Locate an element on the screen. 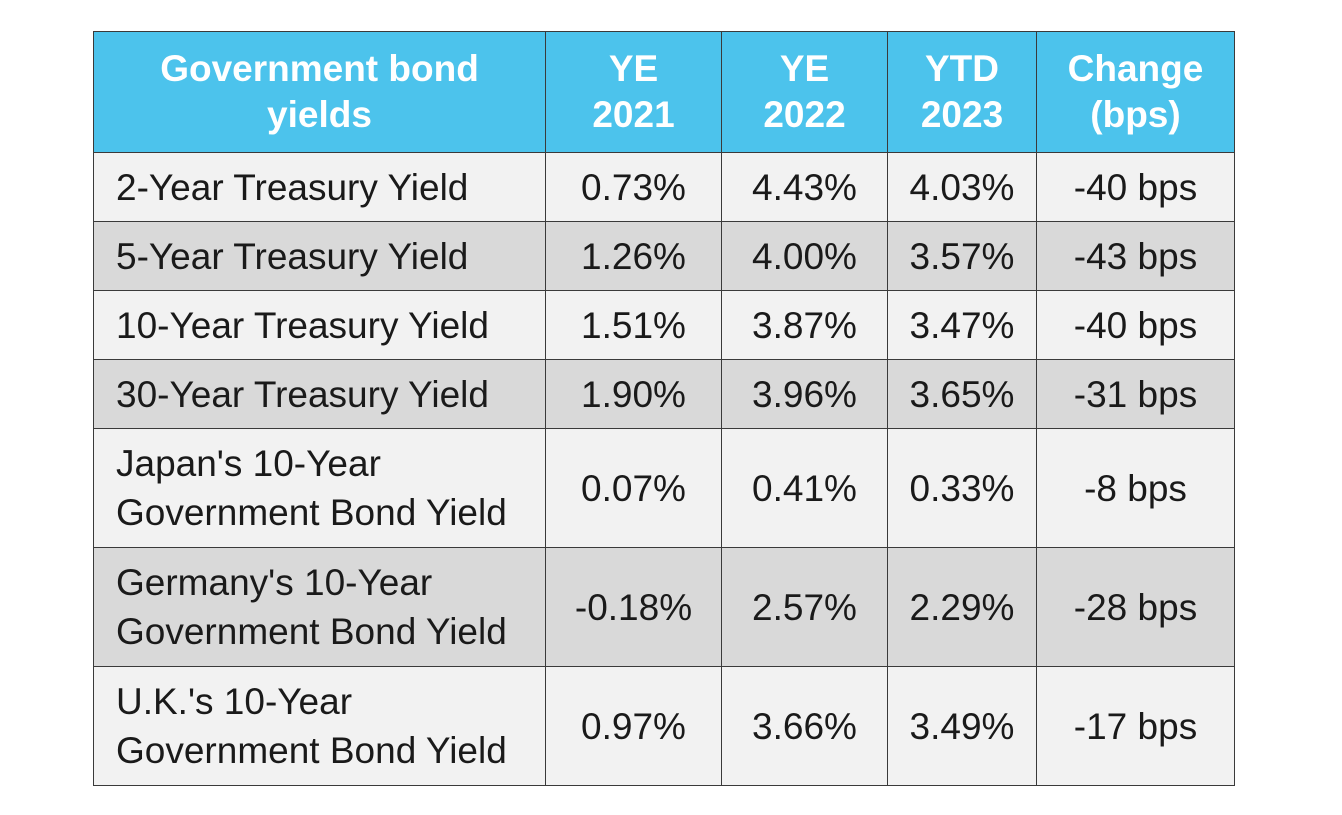 The width and height of the screenshot is (1342, 815). cell-ye-2022: 4.00% is located at coordinates (804, 256).